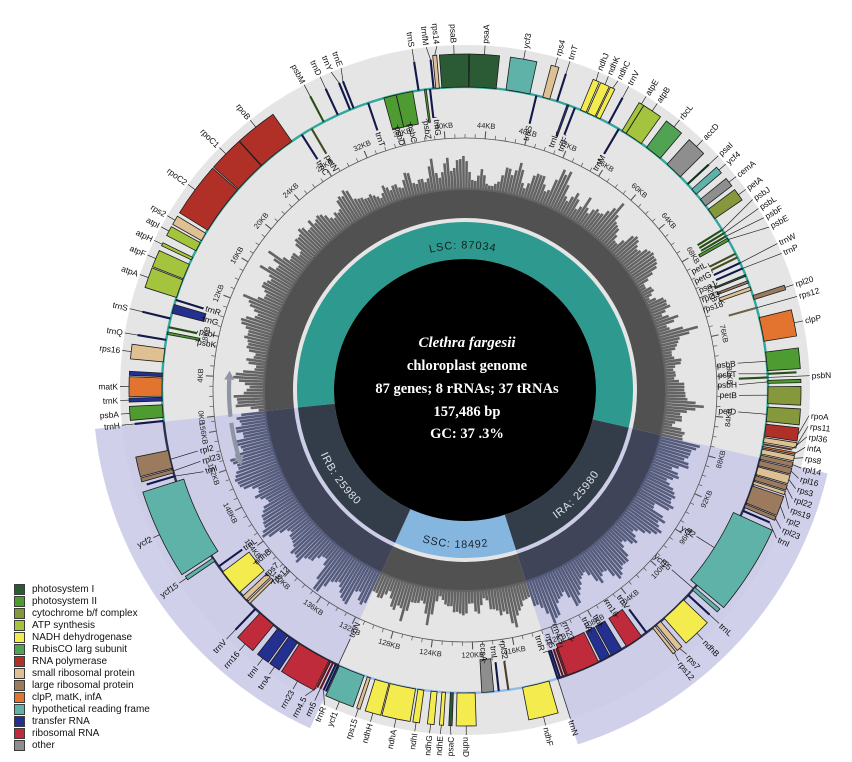 This screenshot has width=852, height=762. I want to click on gene-box-psbH, so click(784, 381).